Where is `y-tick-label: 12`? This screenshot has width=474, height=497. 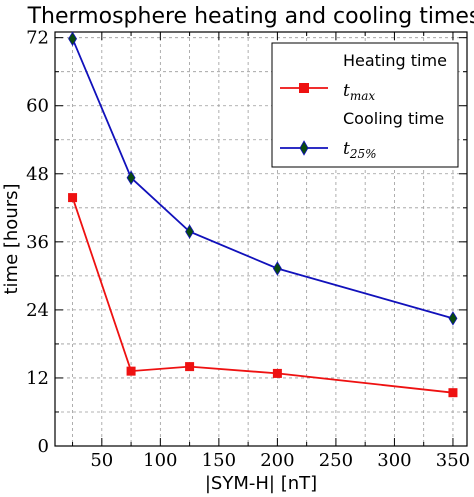 y-tick-label: 12 is located at coordinates (37, 378).